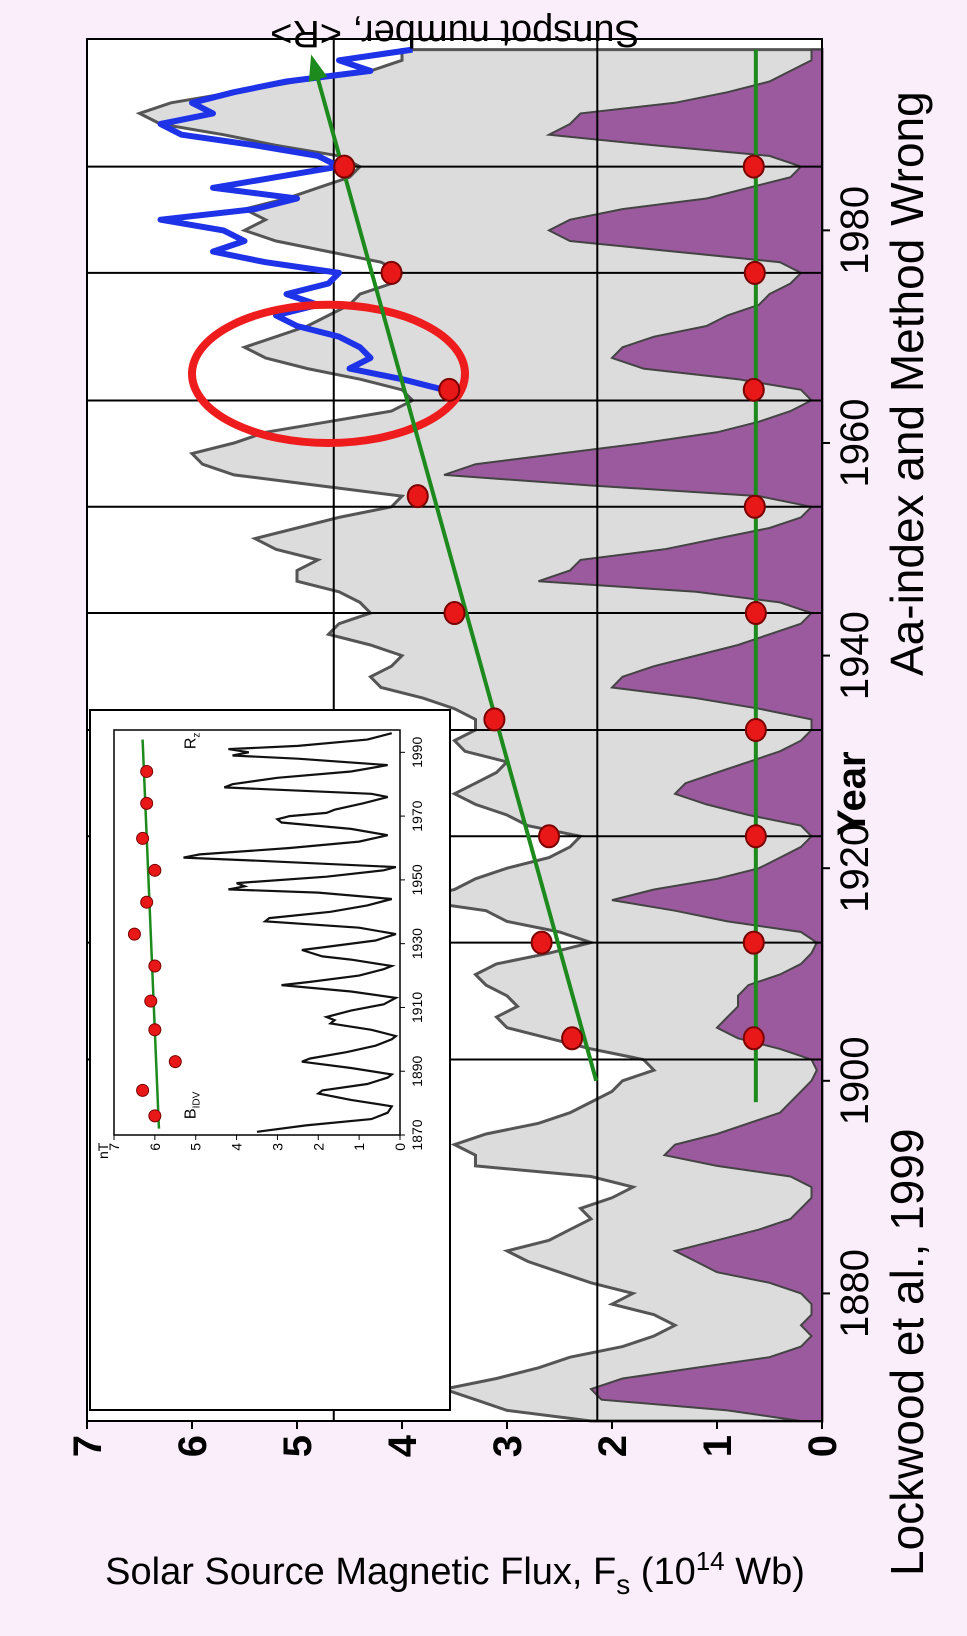 This screenshot has height=1636, width=967. What do you see at coordinates (103, 1150) in the screenshot?
I see `inset-unit-label: nT` at bounding box center [103, 1150].